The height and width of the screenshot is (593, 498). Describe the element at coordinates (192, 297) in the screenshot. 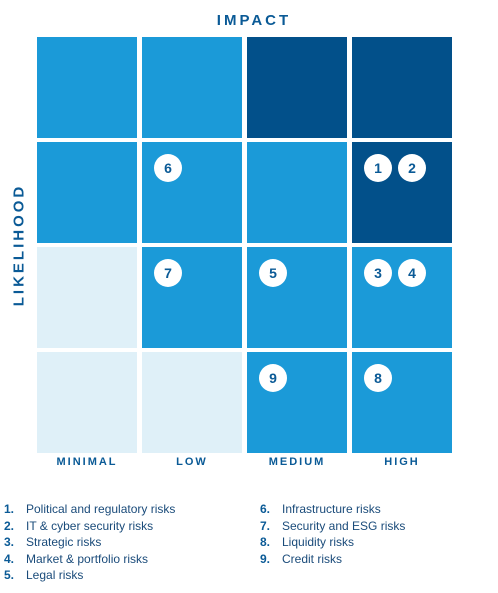

I see `matrix-cell: 7` at that location.